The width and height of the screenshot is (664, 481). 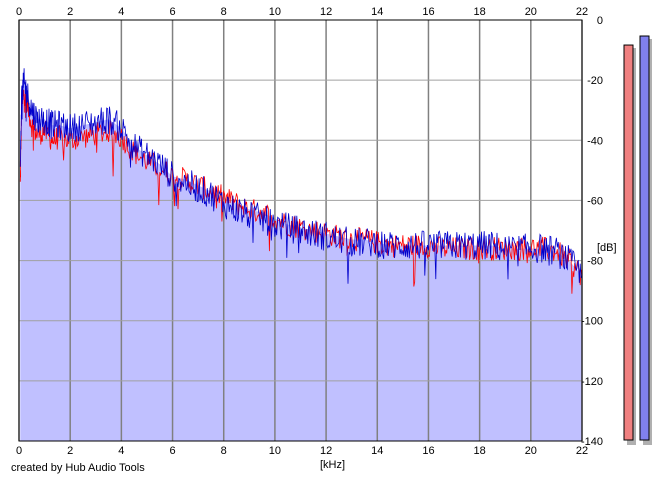 What do you see at coordinates (172, 451) in the screenshot?
I see `x-tick-label-bottom: 6` at bounding box center [172, 451].